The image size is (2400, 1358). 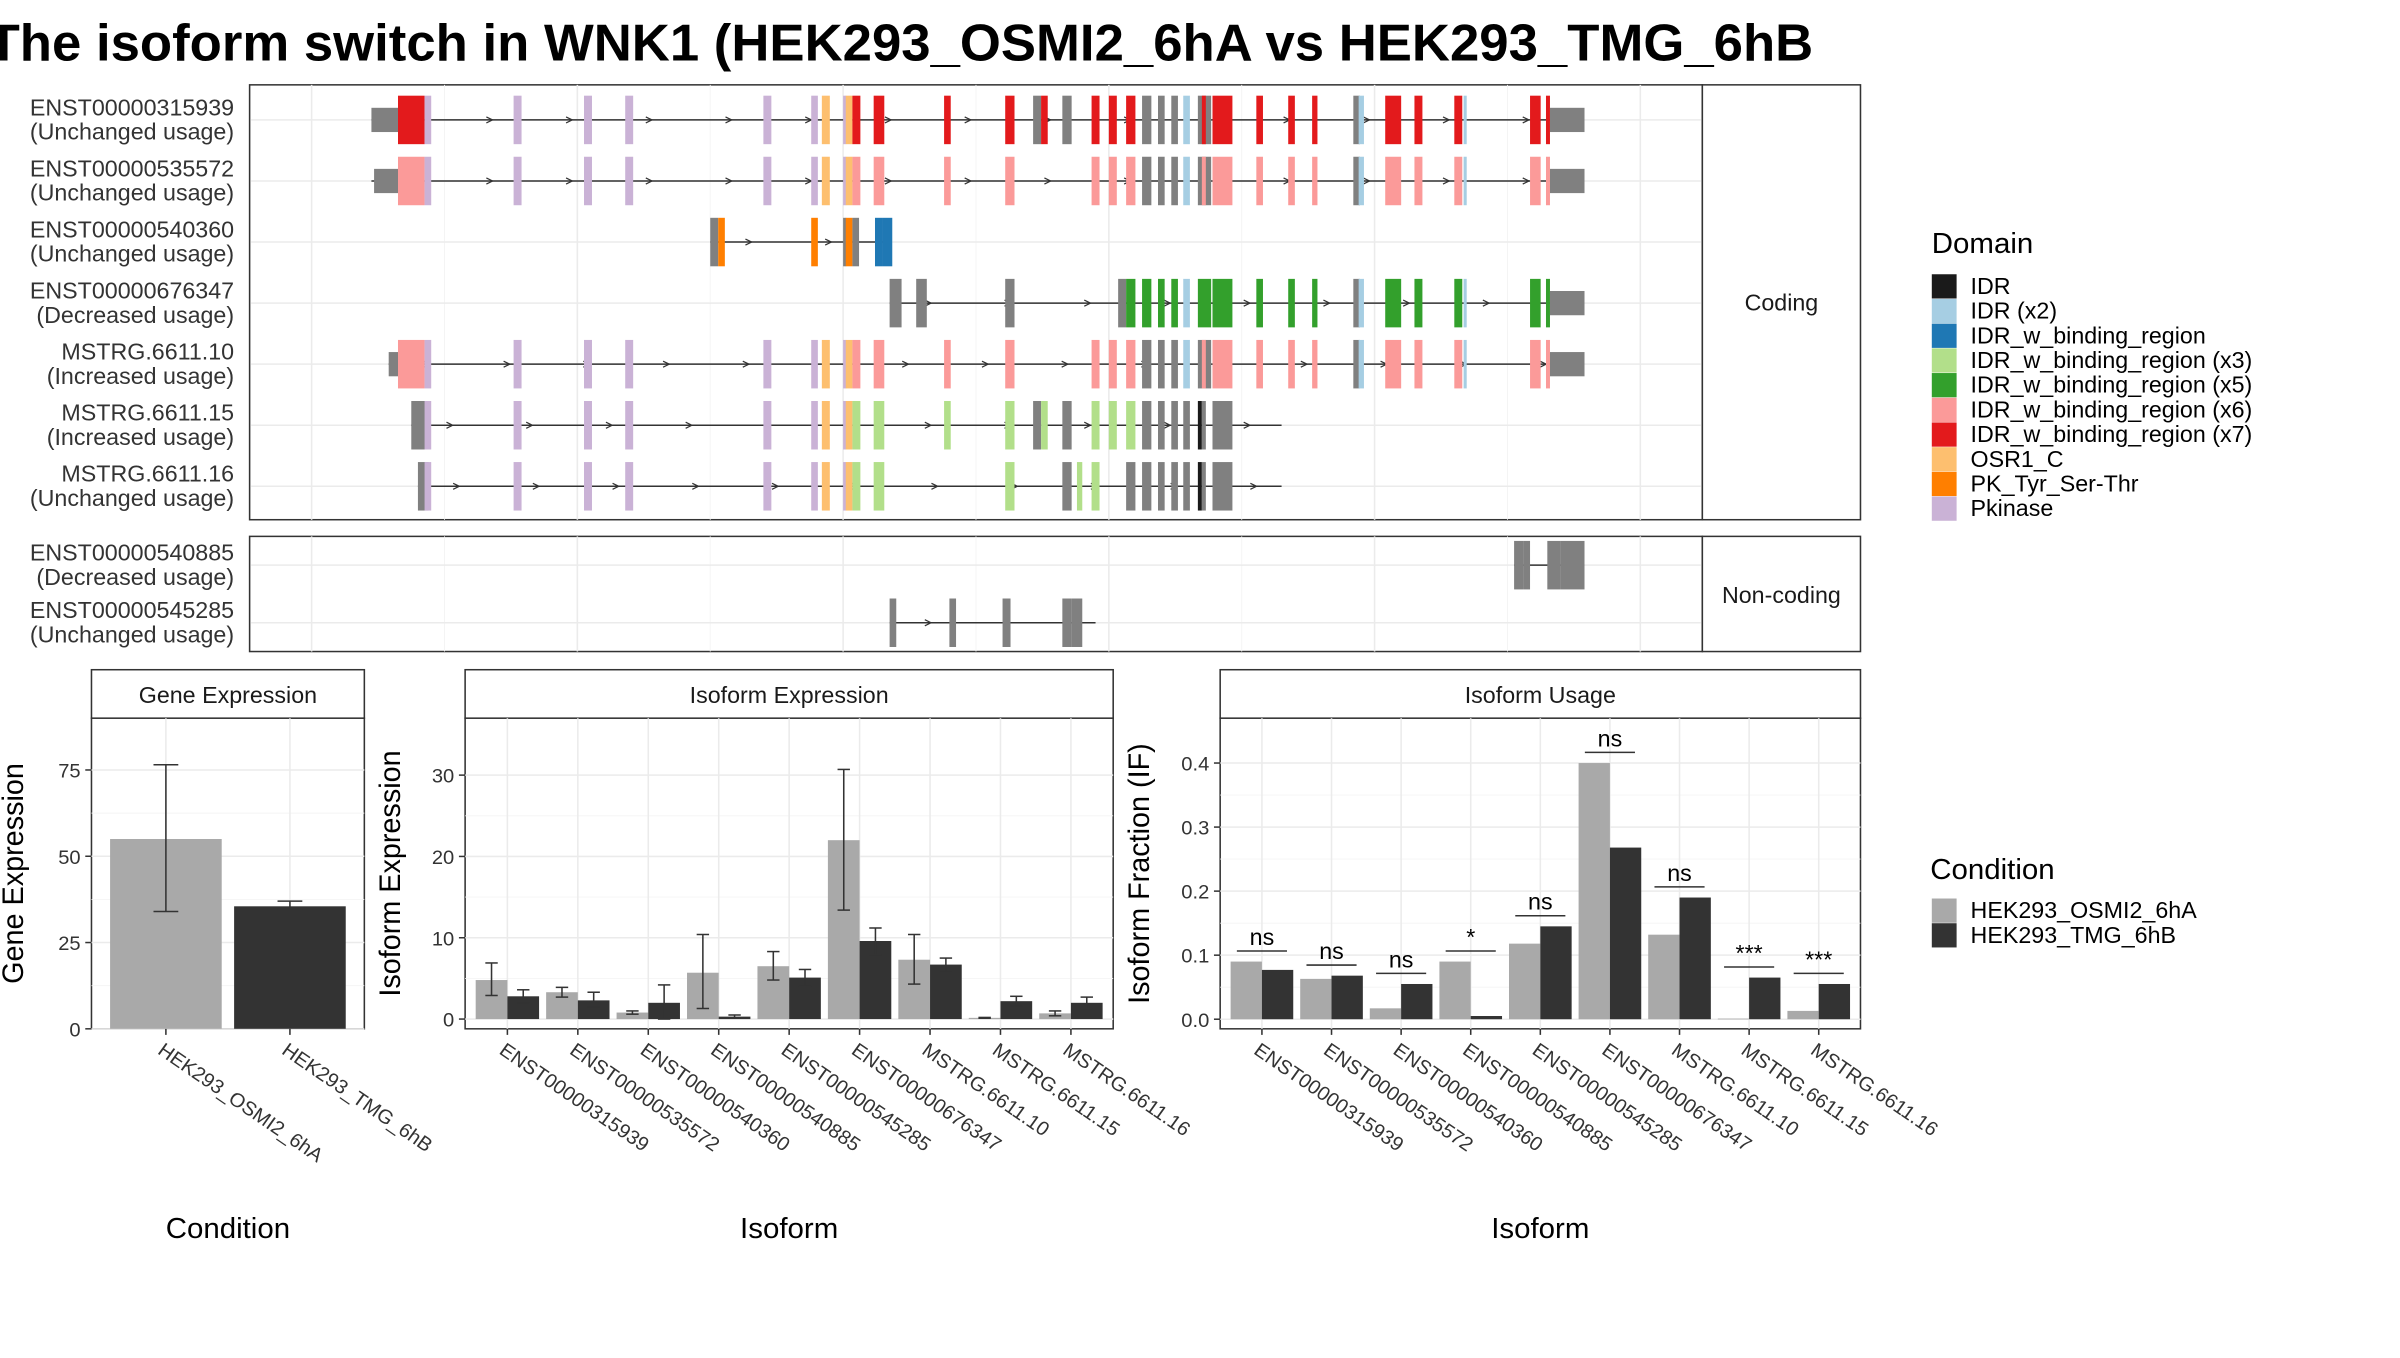 What do you see at coordinates (1195, 829) in the screenshot?
I see `y-tick-label: 0.3` at bounding box center [1195, 829].